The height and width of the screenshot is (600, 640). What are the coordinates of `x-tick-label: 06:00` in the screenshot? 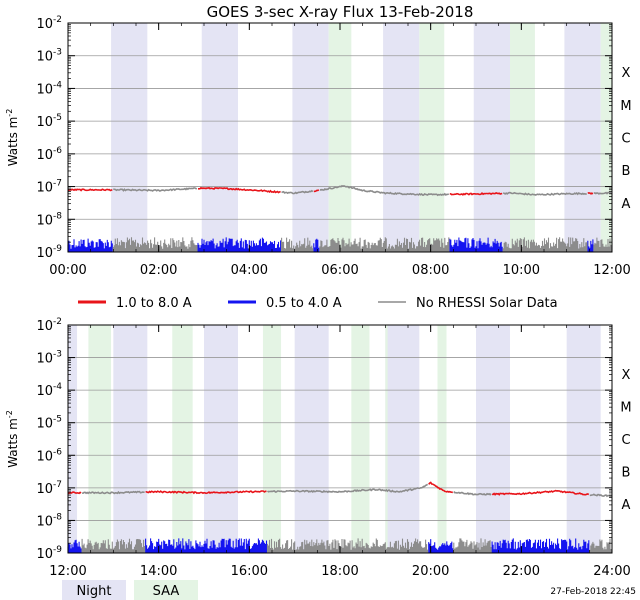 It's located at (339, 270).